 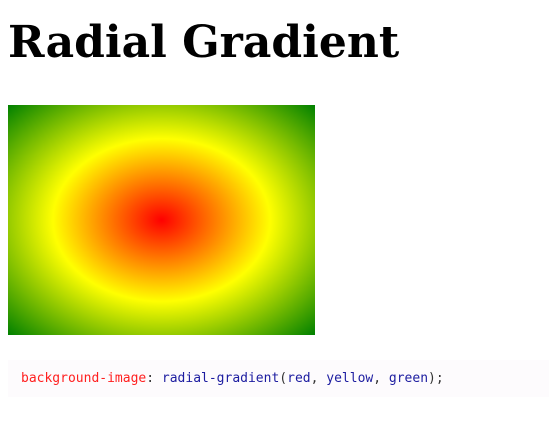 What do you see at coordinates (283, 378) in the screenshot?
I see `css-open-paren: (` at bounding box center [283, 378].